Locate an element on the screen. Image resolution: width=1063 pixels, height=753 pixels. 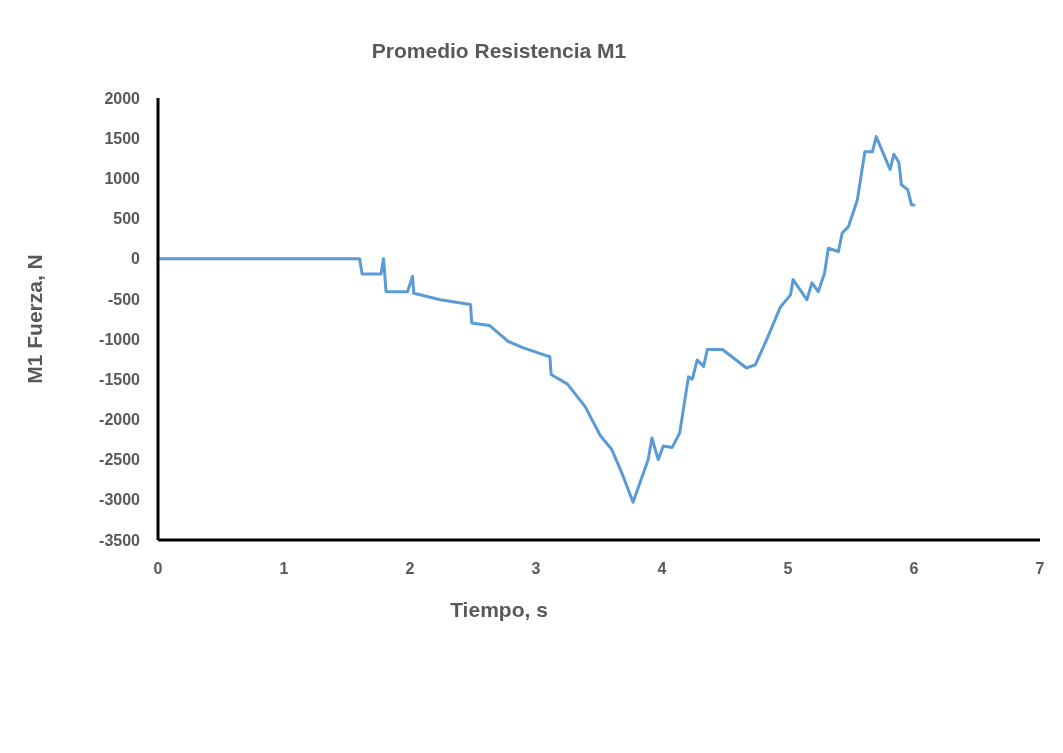
y-tick-label: -2000 is located at coordinates (120, 420).